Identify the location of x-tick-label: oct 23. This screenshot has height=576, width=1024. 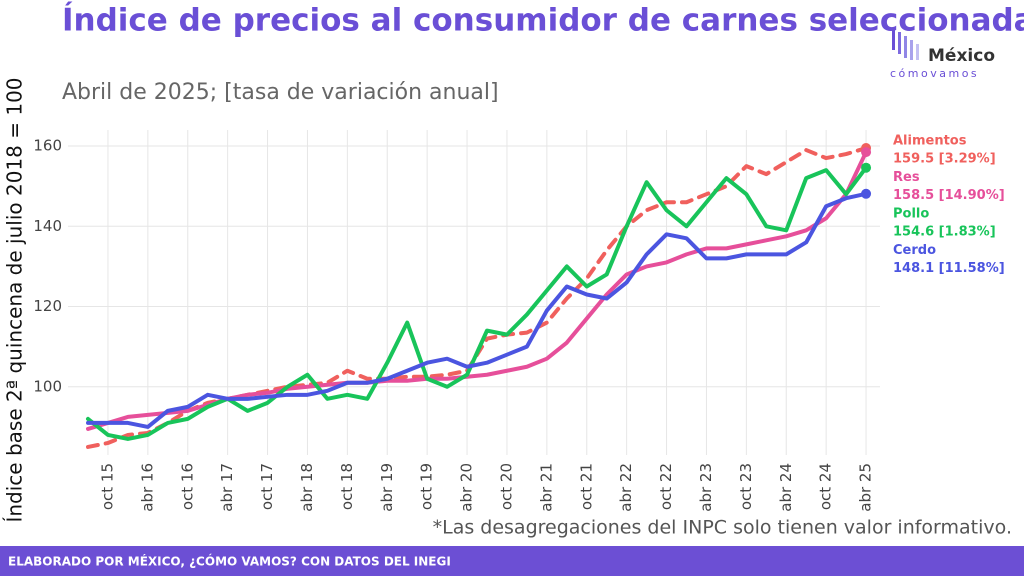
(746, 486).